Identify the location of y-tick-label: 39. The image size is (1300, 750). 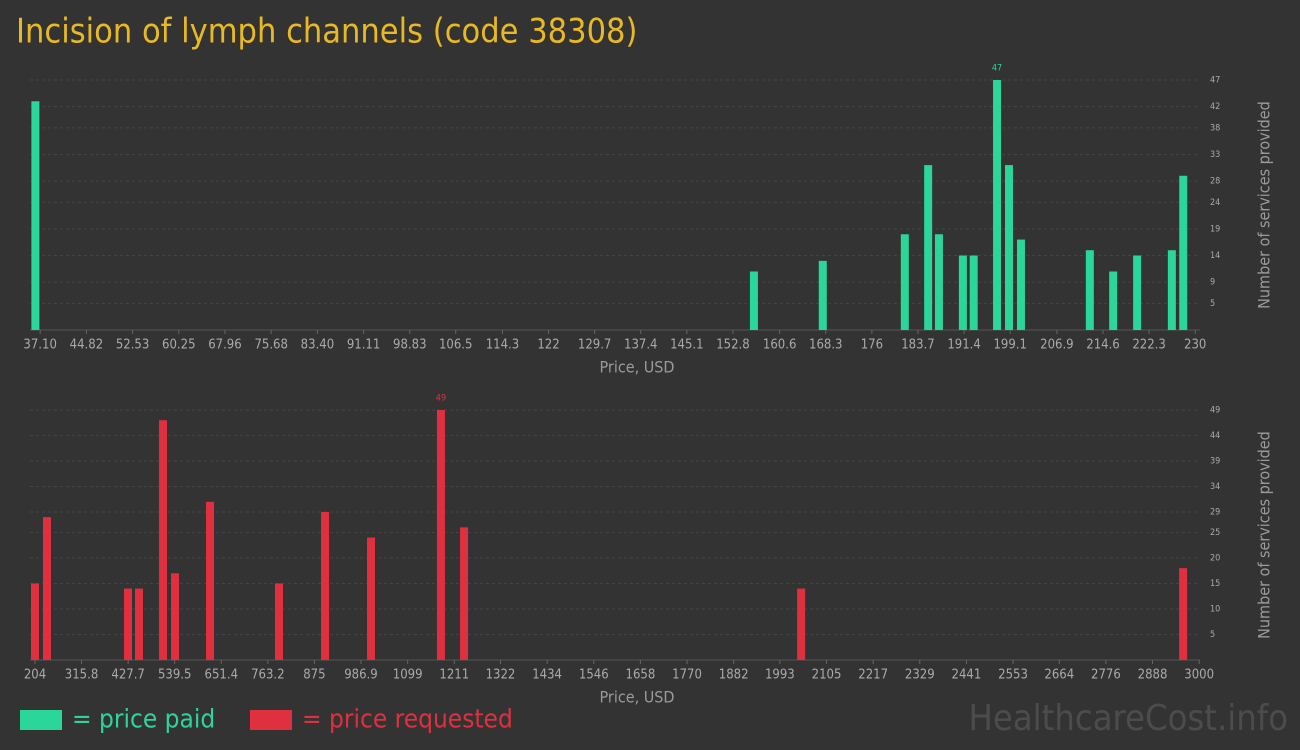
(1215, 462).